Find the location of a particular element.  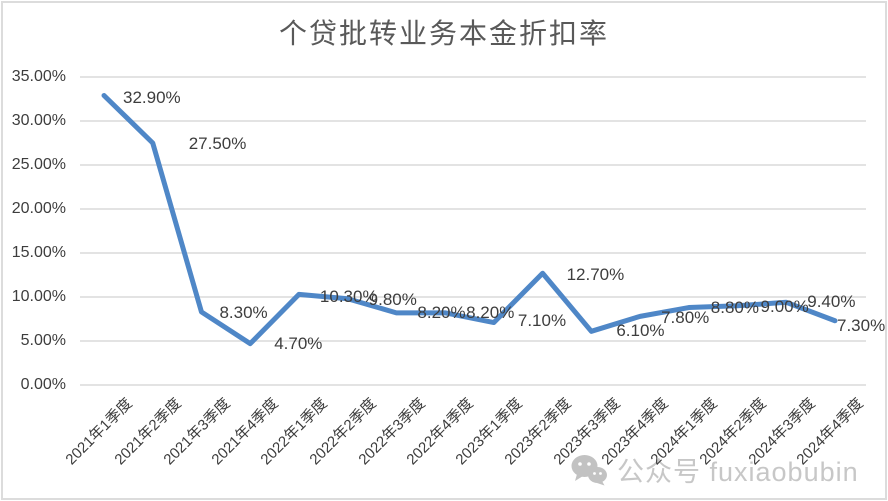

watermark-text: 公众号 fuxiaobubin is located at coordinates (738, 472).